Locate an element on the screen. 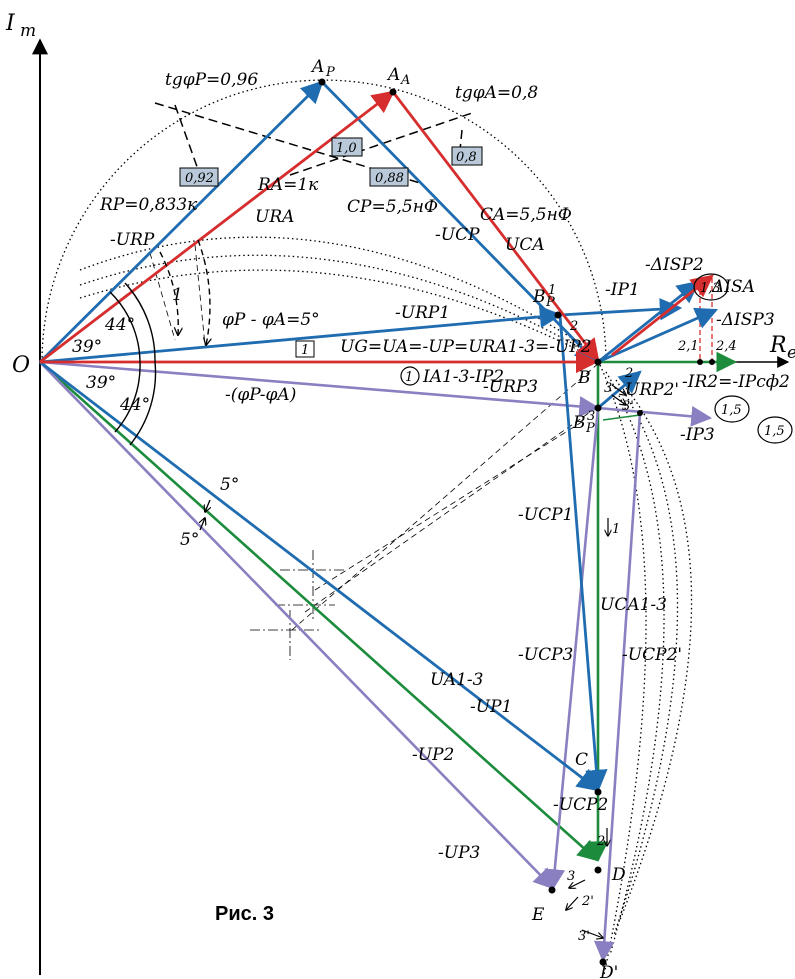  vec-ucp3: -UCP3 is located at coordinates (545, 655).